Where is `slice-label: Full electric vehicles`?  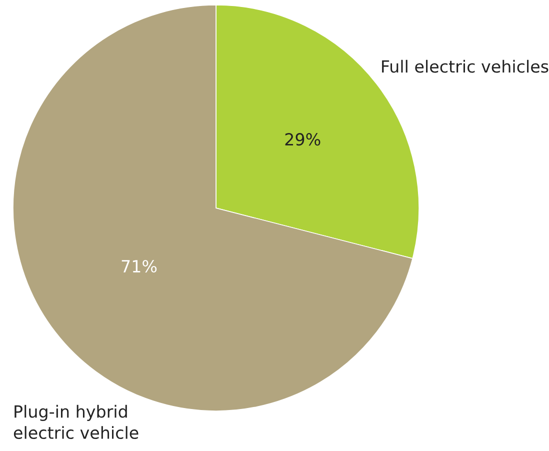 slice-label: Full electric vehicles is located at coordinates (465, 66).